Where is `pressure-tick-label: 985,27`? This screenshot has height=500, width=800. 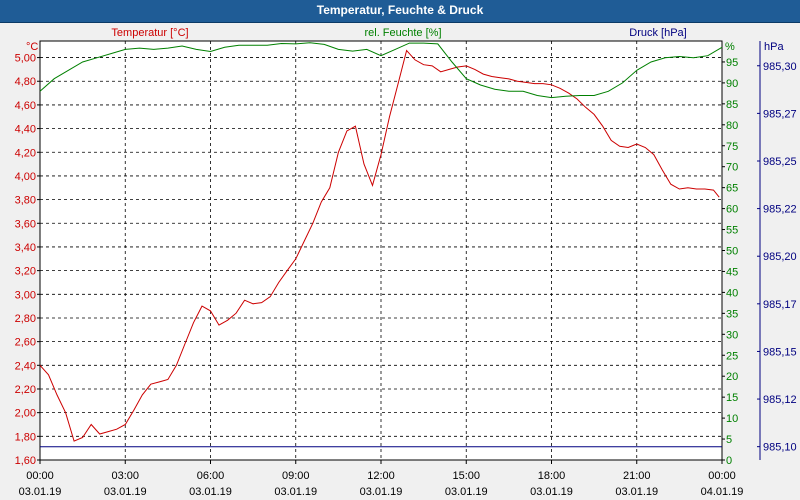
pressure-tick-label: 985,27 is located at coordinates (780, 114).